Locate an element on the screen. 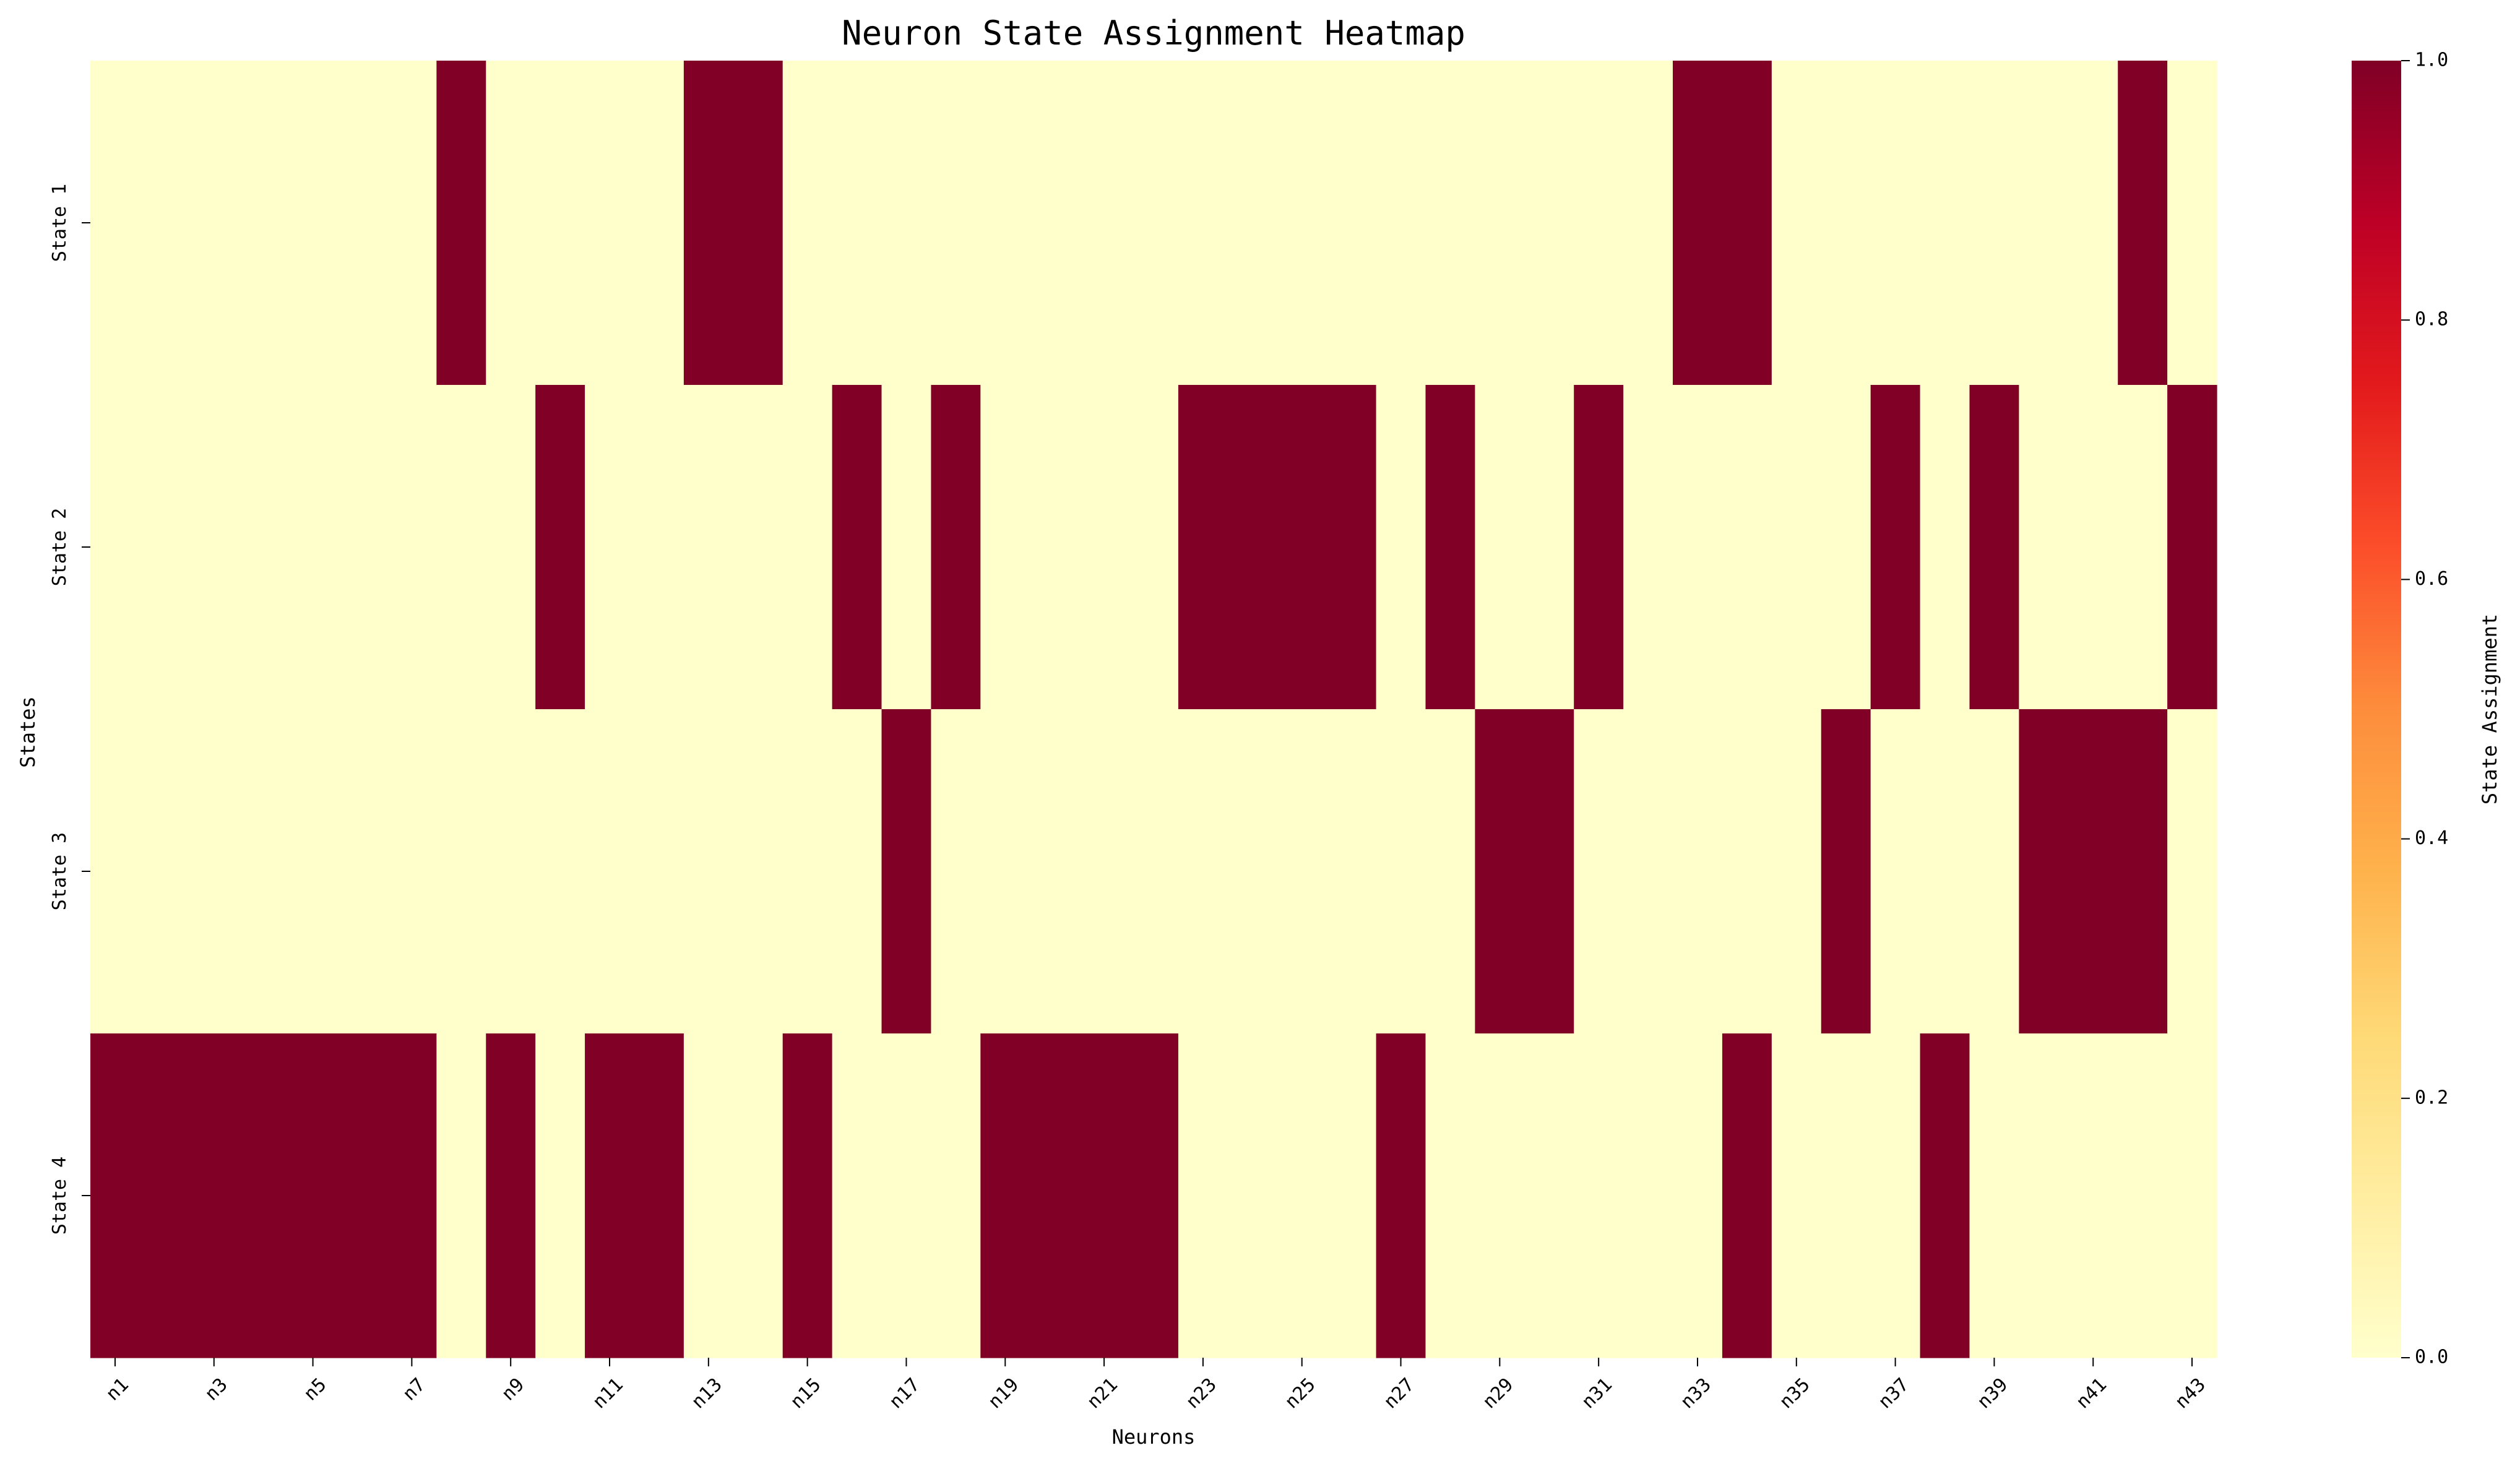 This screenshot has height=1466, width=2520. colorbar-tick-label: 0.6 is located at coordinates (2431, 579).